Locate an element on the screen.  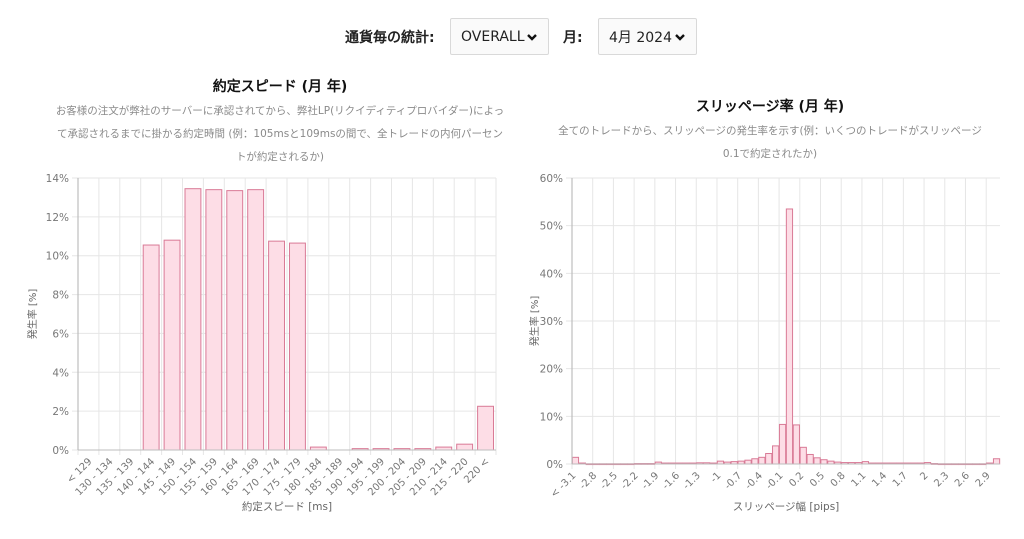
x-tick-label: -1.3 is located at coordinates (692, 481).